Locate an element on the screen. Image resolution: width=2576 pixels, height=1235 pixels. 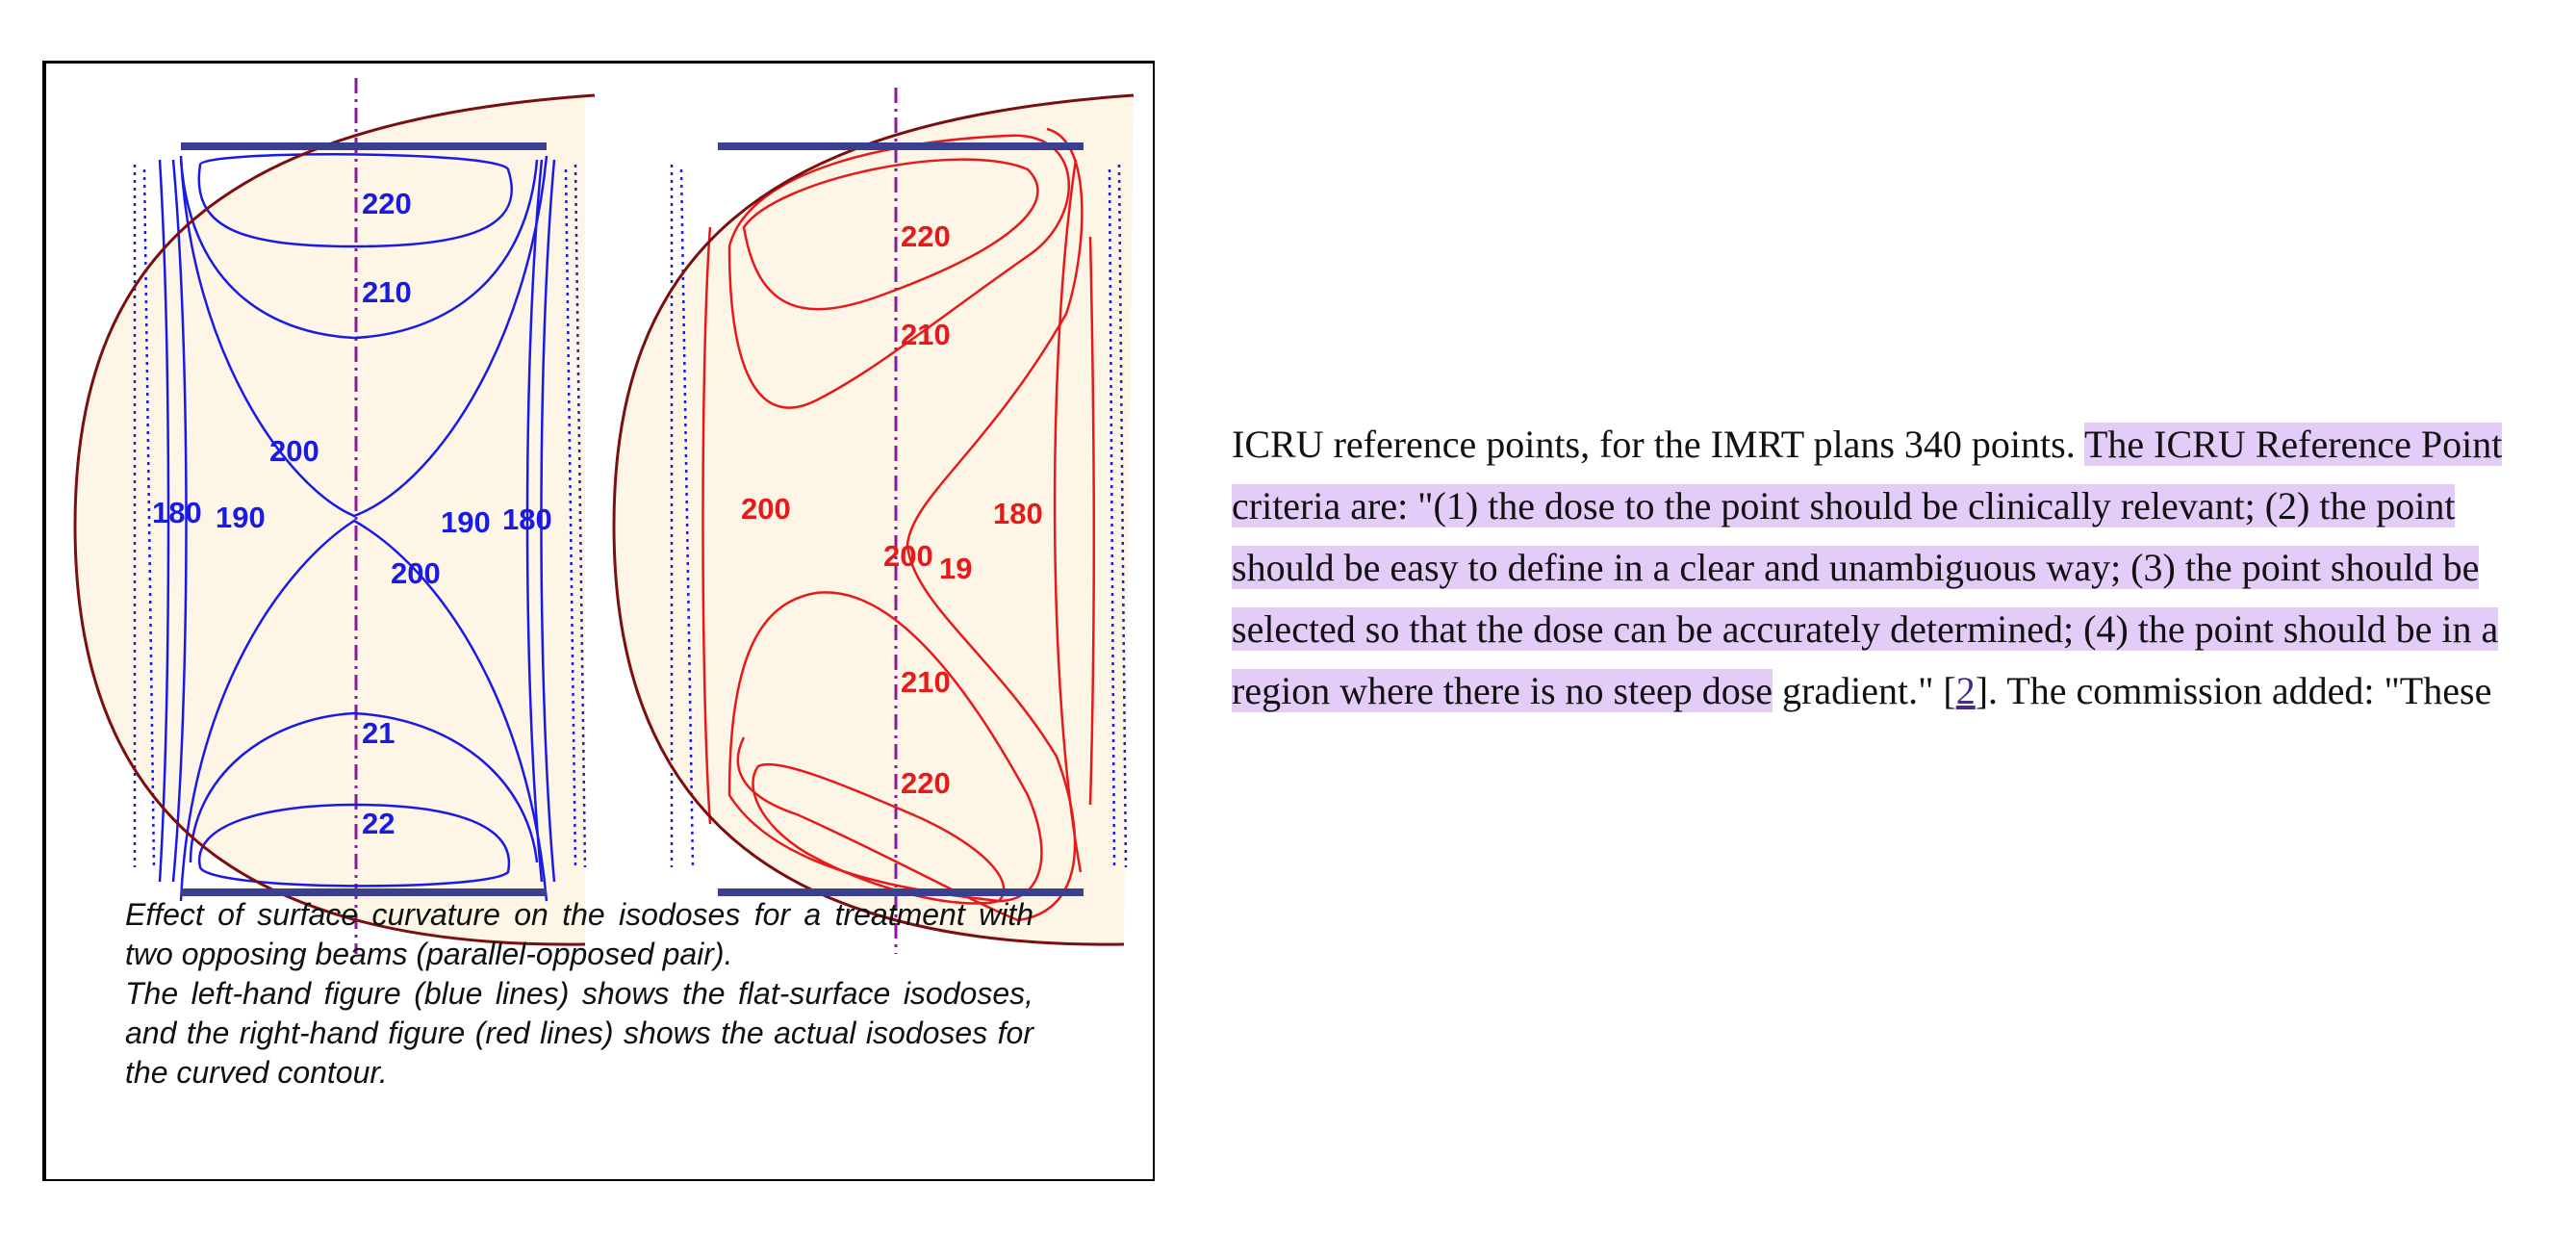
blue-labels: 220 210 200 180 190 190 180 200 21 22 is located at coordinates (352, 513).